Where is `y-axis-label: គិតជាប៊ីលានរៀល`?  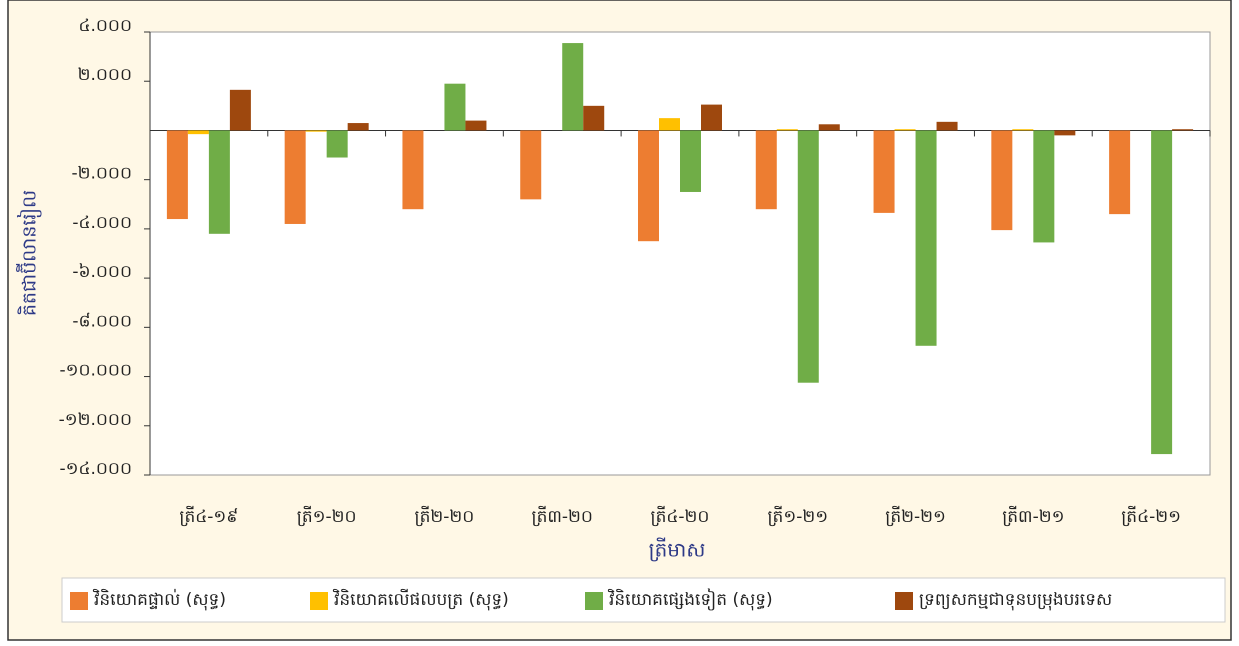 y-axis-label: គិតជាប៊ីលានរៀល is located at coordinates (29, 253).